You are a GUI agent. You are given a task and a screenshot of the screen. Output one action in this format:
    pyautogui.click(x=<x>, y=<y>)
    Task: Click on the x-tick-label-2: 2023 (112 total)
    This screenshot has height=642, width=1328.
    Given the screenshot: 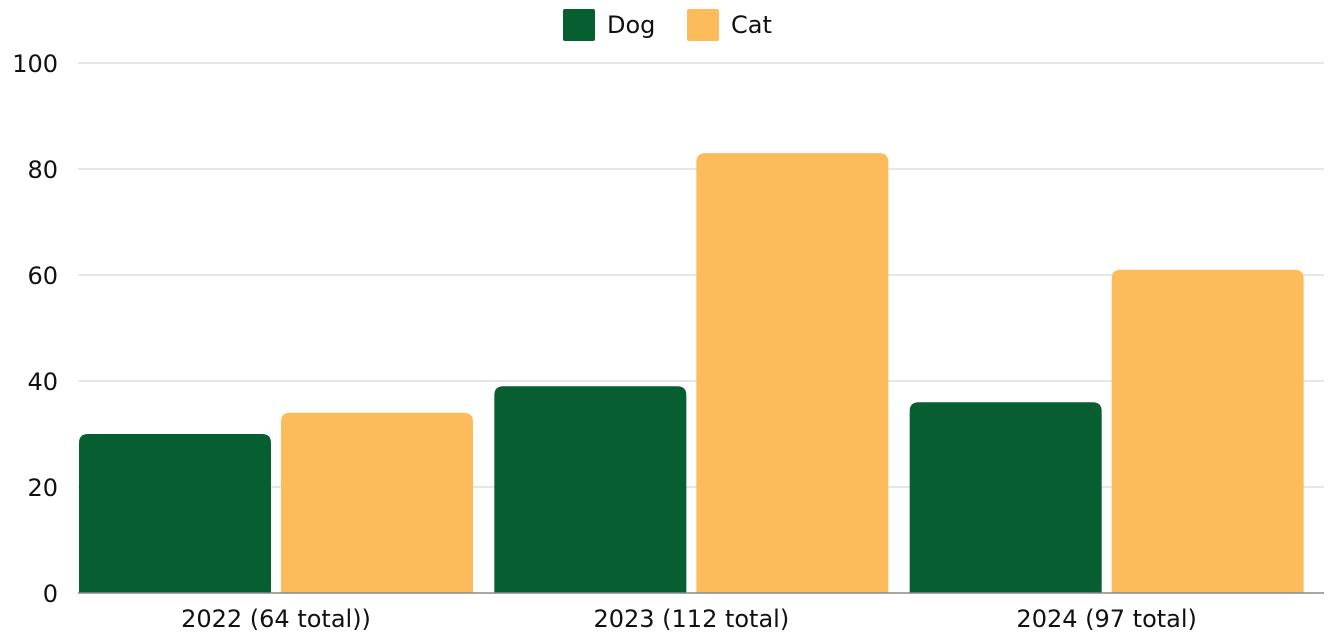 What is the action you would take?
    pyautogui.click(x=691, y=619)
    